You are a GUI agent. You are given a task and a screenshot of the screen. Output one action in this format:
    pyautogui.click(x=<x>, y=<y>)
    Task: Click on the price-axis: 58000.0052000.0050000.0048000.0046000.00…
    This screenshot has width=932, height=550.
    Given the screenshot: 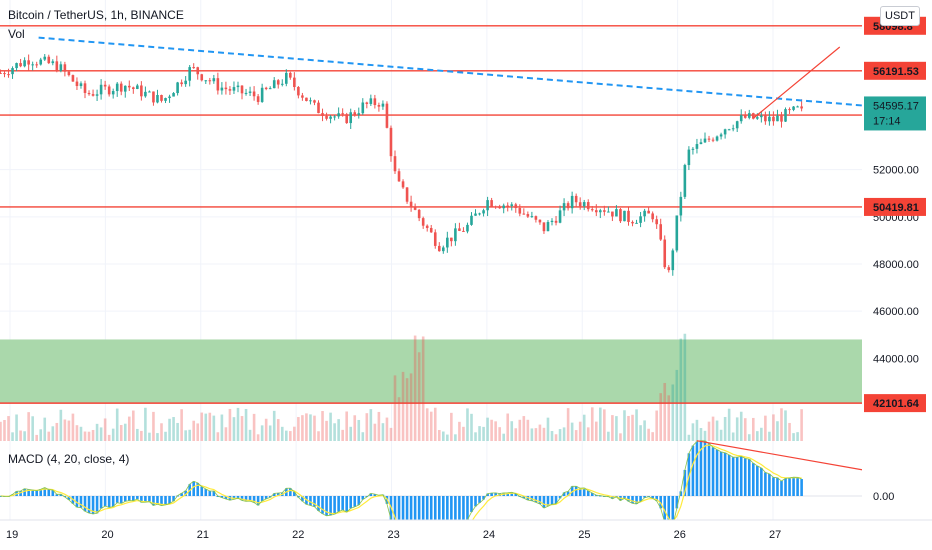 What is the action you would take?
    pyautogui.click(x=897, y=260)
    